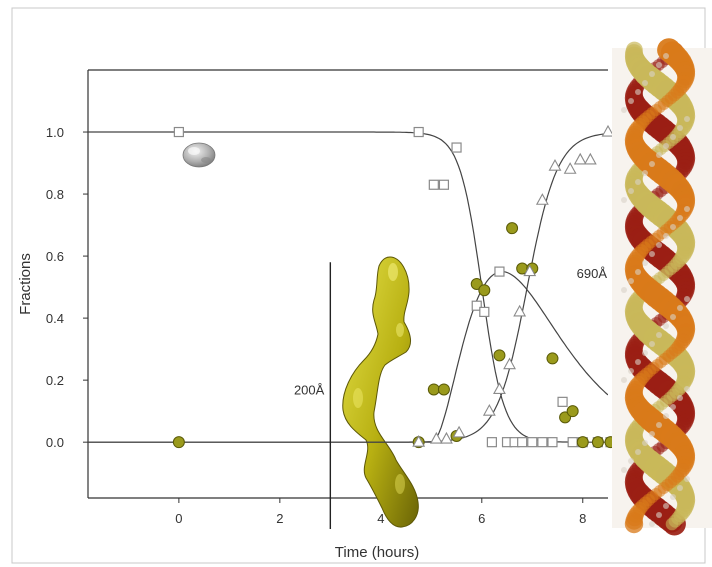 The height and width of the screenshot is (567, 712). Describe the element at coordinates (380, 392) in the screenshot. I see `oligomer-illustration` at that location.